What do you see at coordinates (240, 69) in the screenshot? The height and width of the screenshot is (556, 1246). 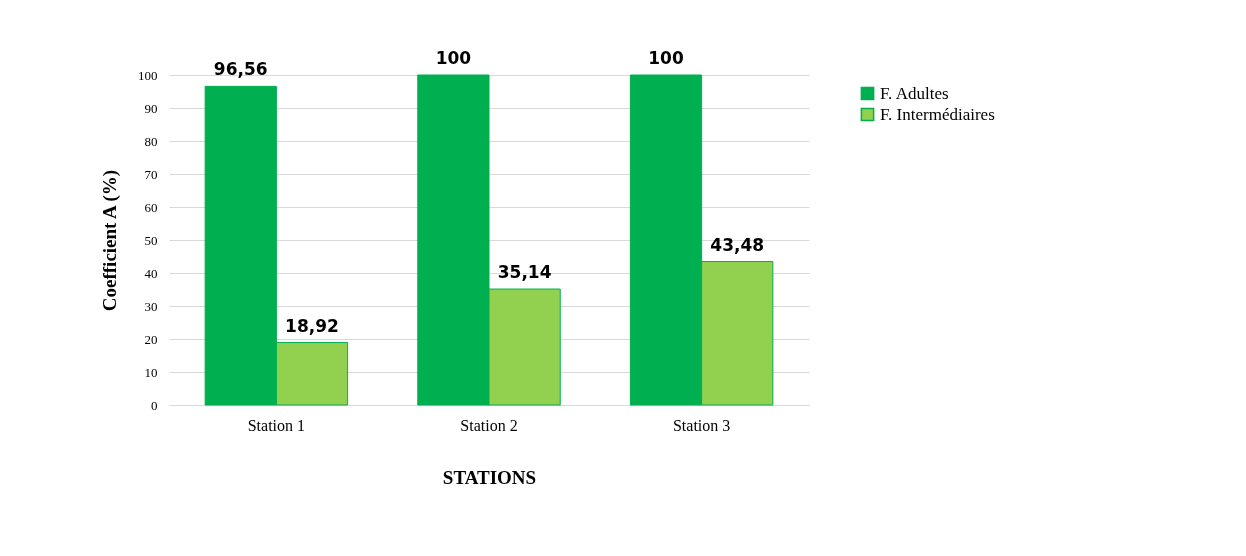 I see `data-label: 96,56` at bounding box center [240, 69].